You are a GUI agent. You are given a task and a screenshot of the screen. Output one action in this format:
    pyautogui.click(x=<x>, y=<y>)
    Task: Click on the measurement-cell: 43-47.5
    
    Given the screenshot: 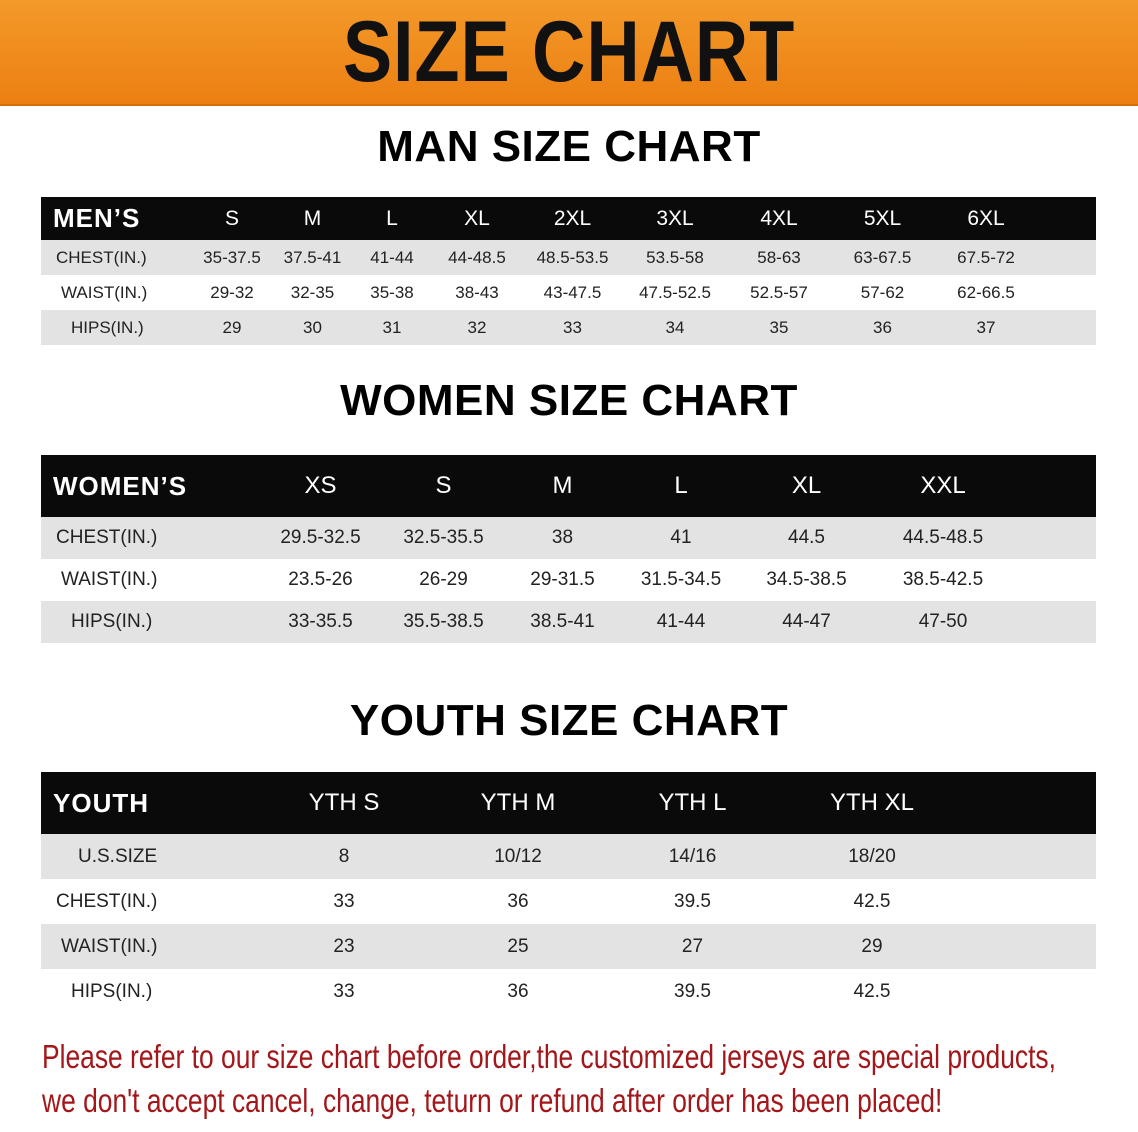 What is the action you would take?
    pyautogui.click(x=572, y=292)
    